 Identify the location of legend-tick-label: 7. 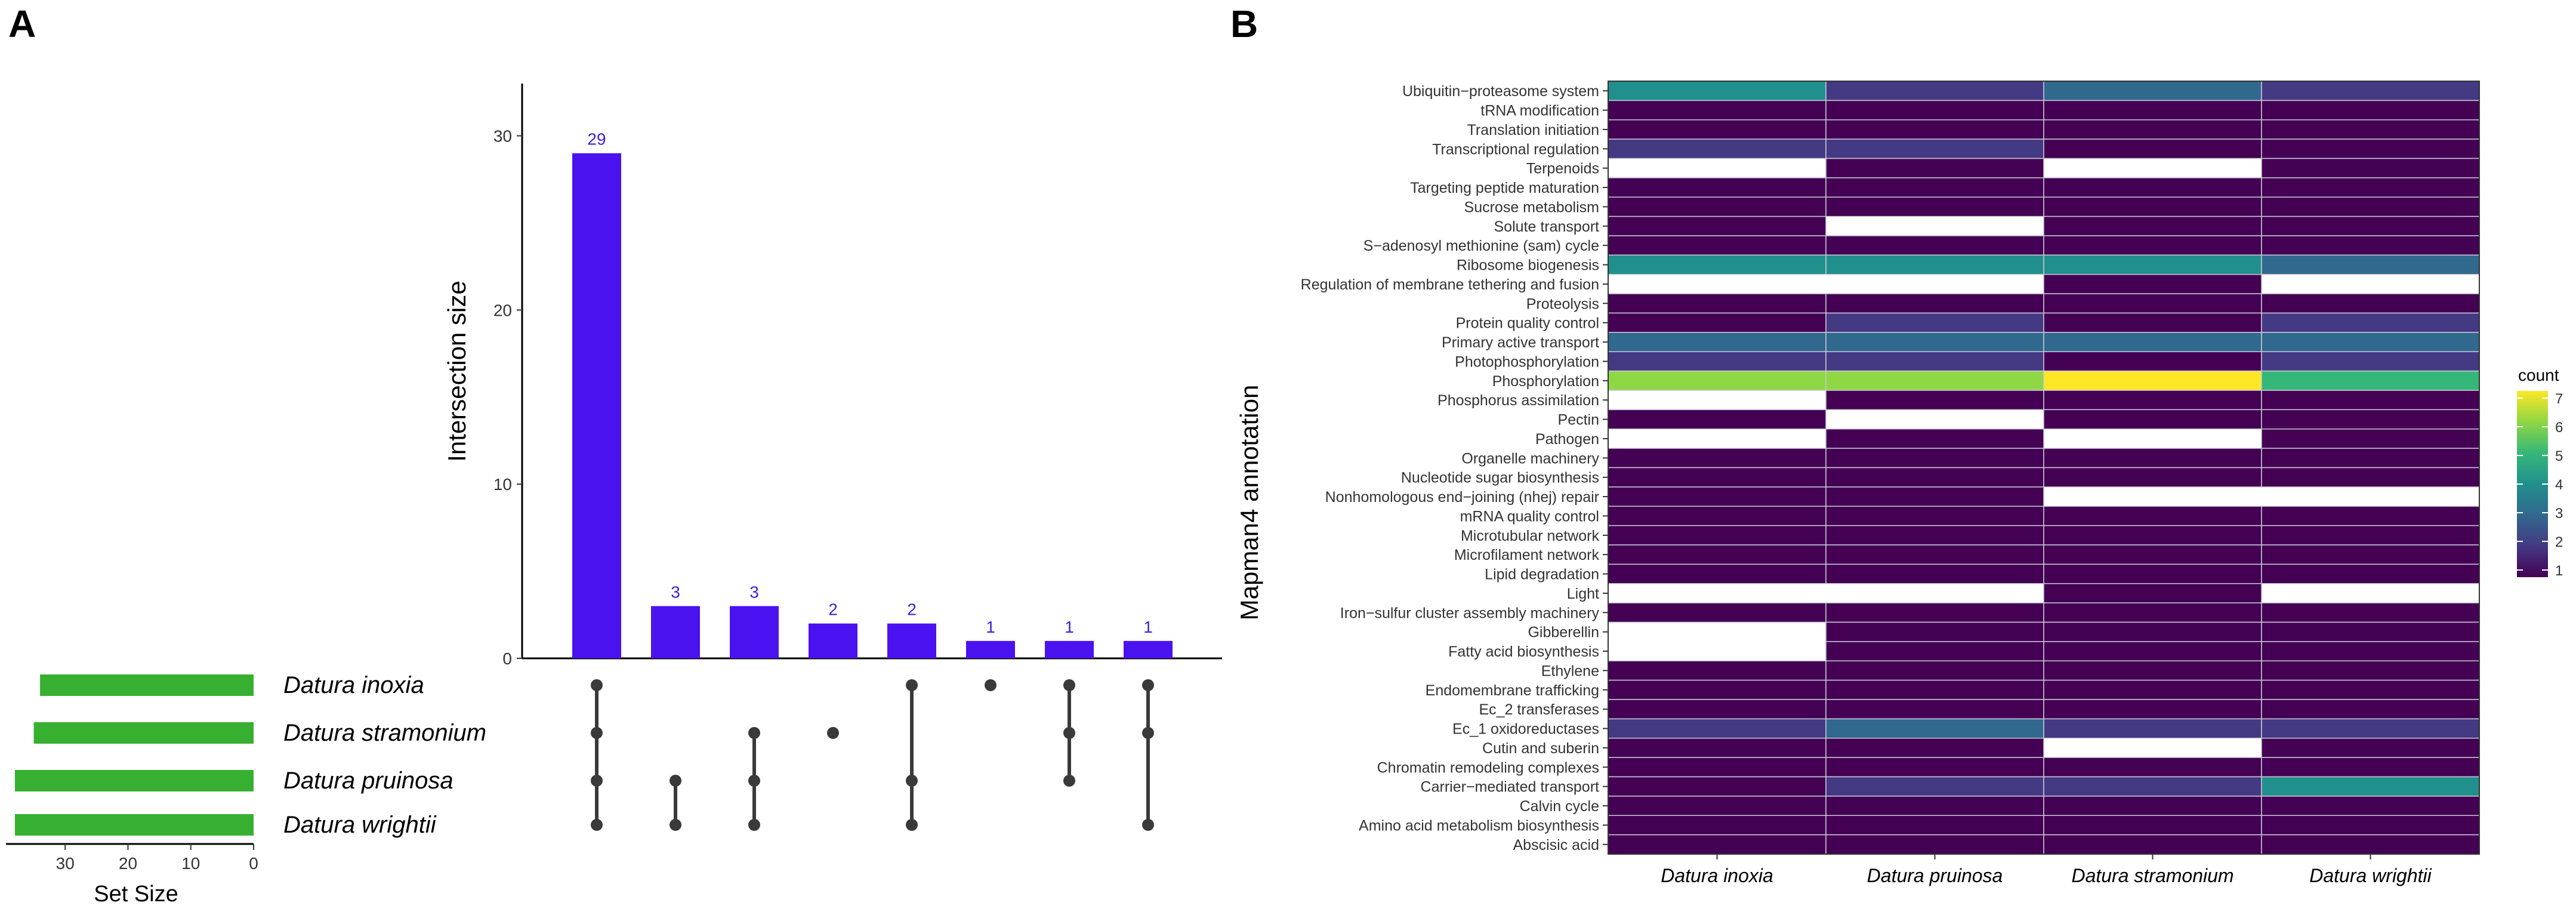
(2559, 399).